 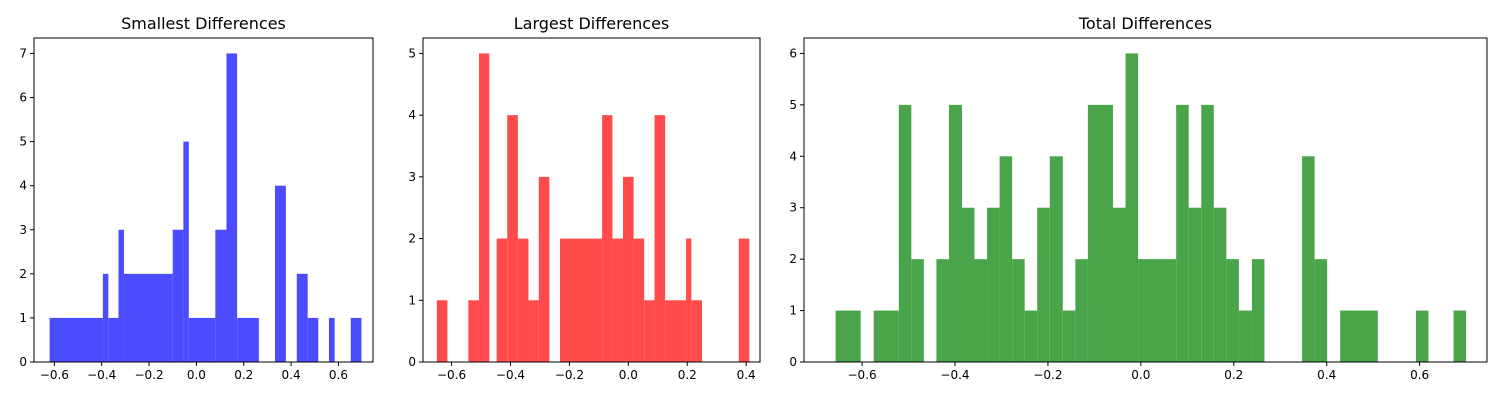 What do you see at coordinates (203, 23) in the screenshot?
I see `chart-title-smallest-differences: Smallest Differences` at bounding box center [203, 23].